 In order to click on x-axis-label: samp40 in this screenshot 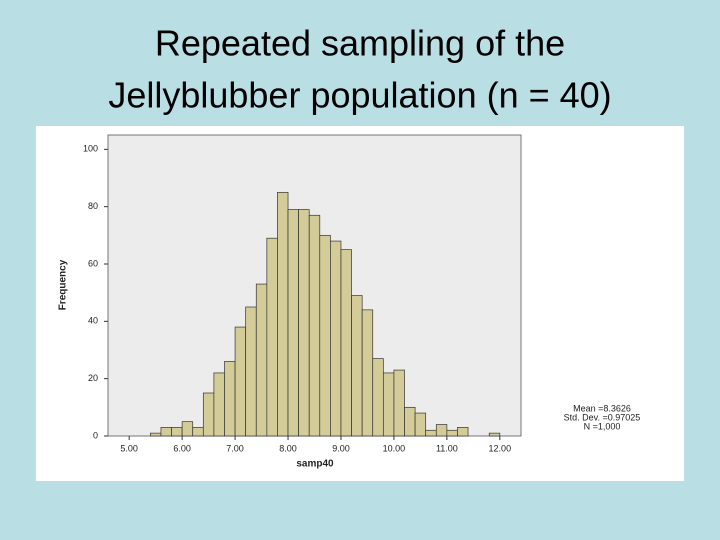, I will do `click(315, 464)`.